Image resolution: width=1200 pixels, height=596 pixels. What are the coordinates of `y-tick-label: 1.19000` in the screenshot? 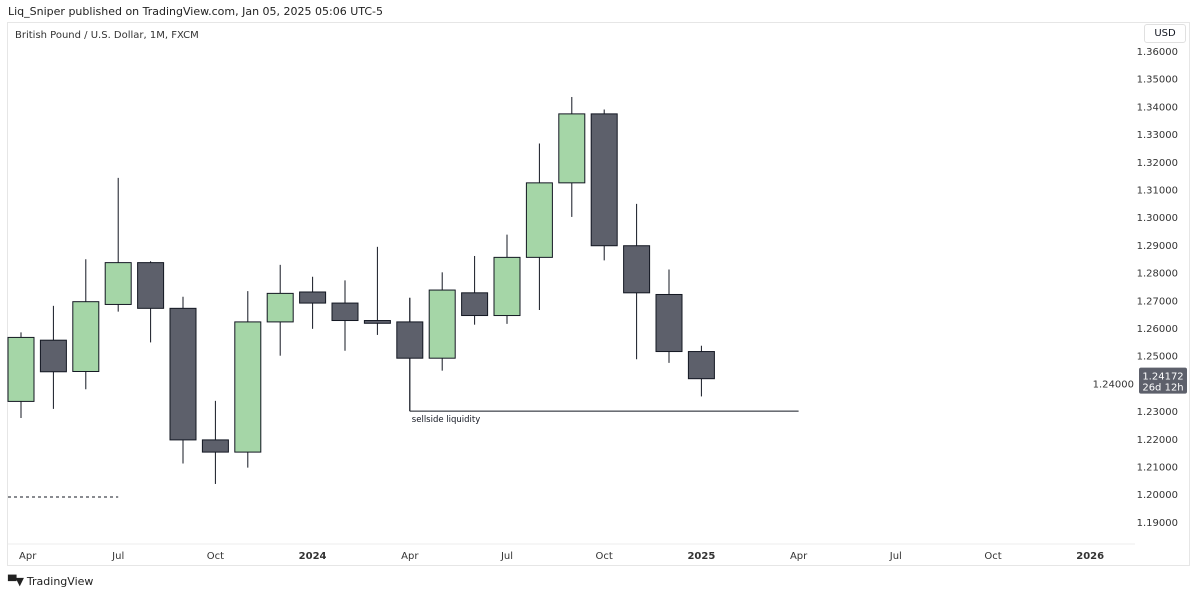 It's located at (1157, 523).